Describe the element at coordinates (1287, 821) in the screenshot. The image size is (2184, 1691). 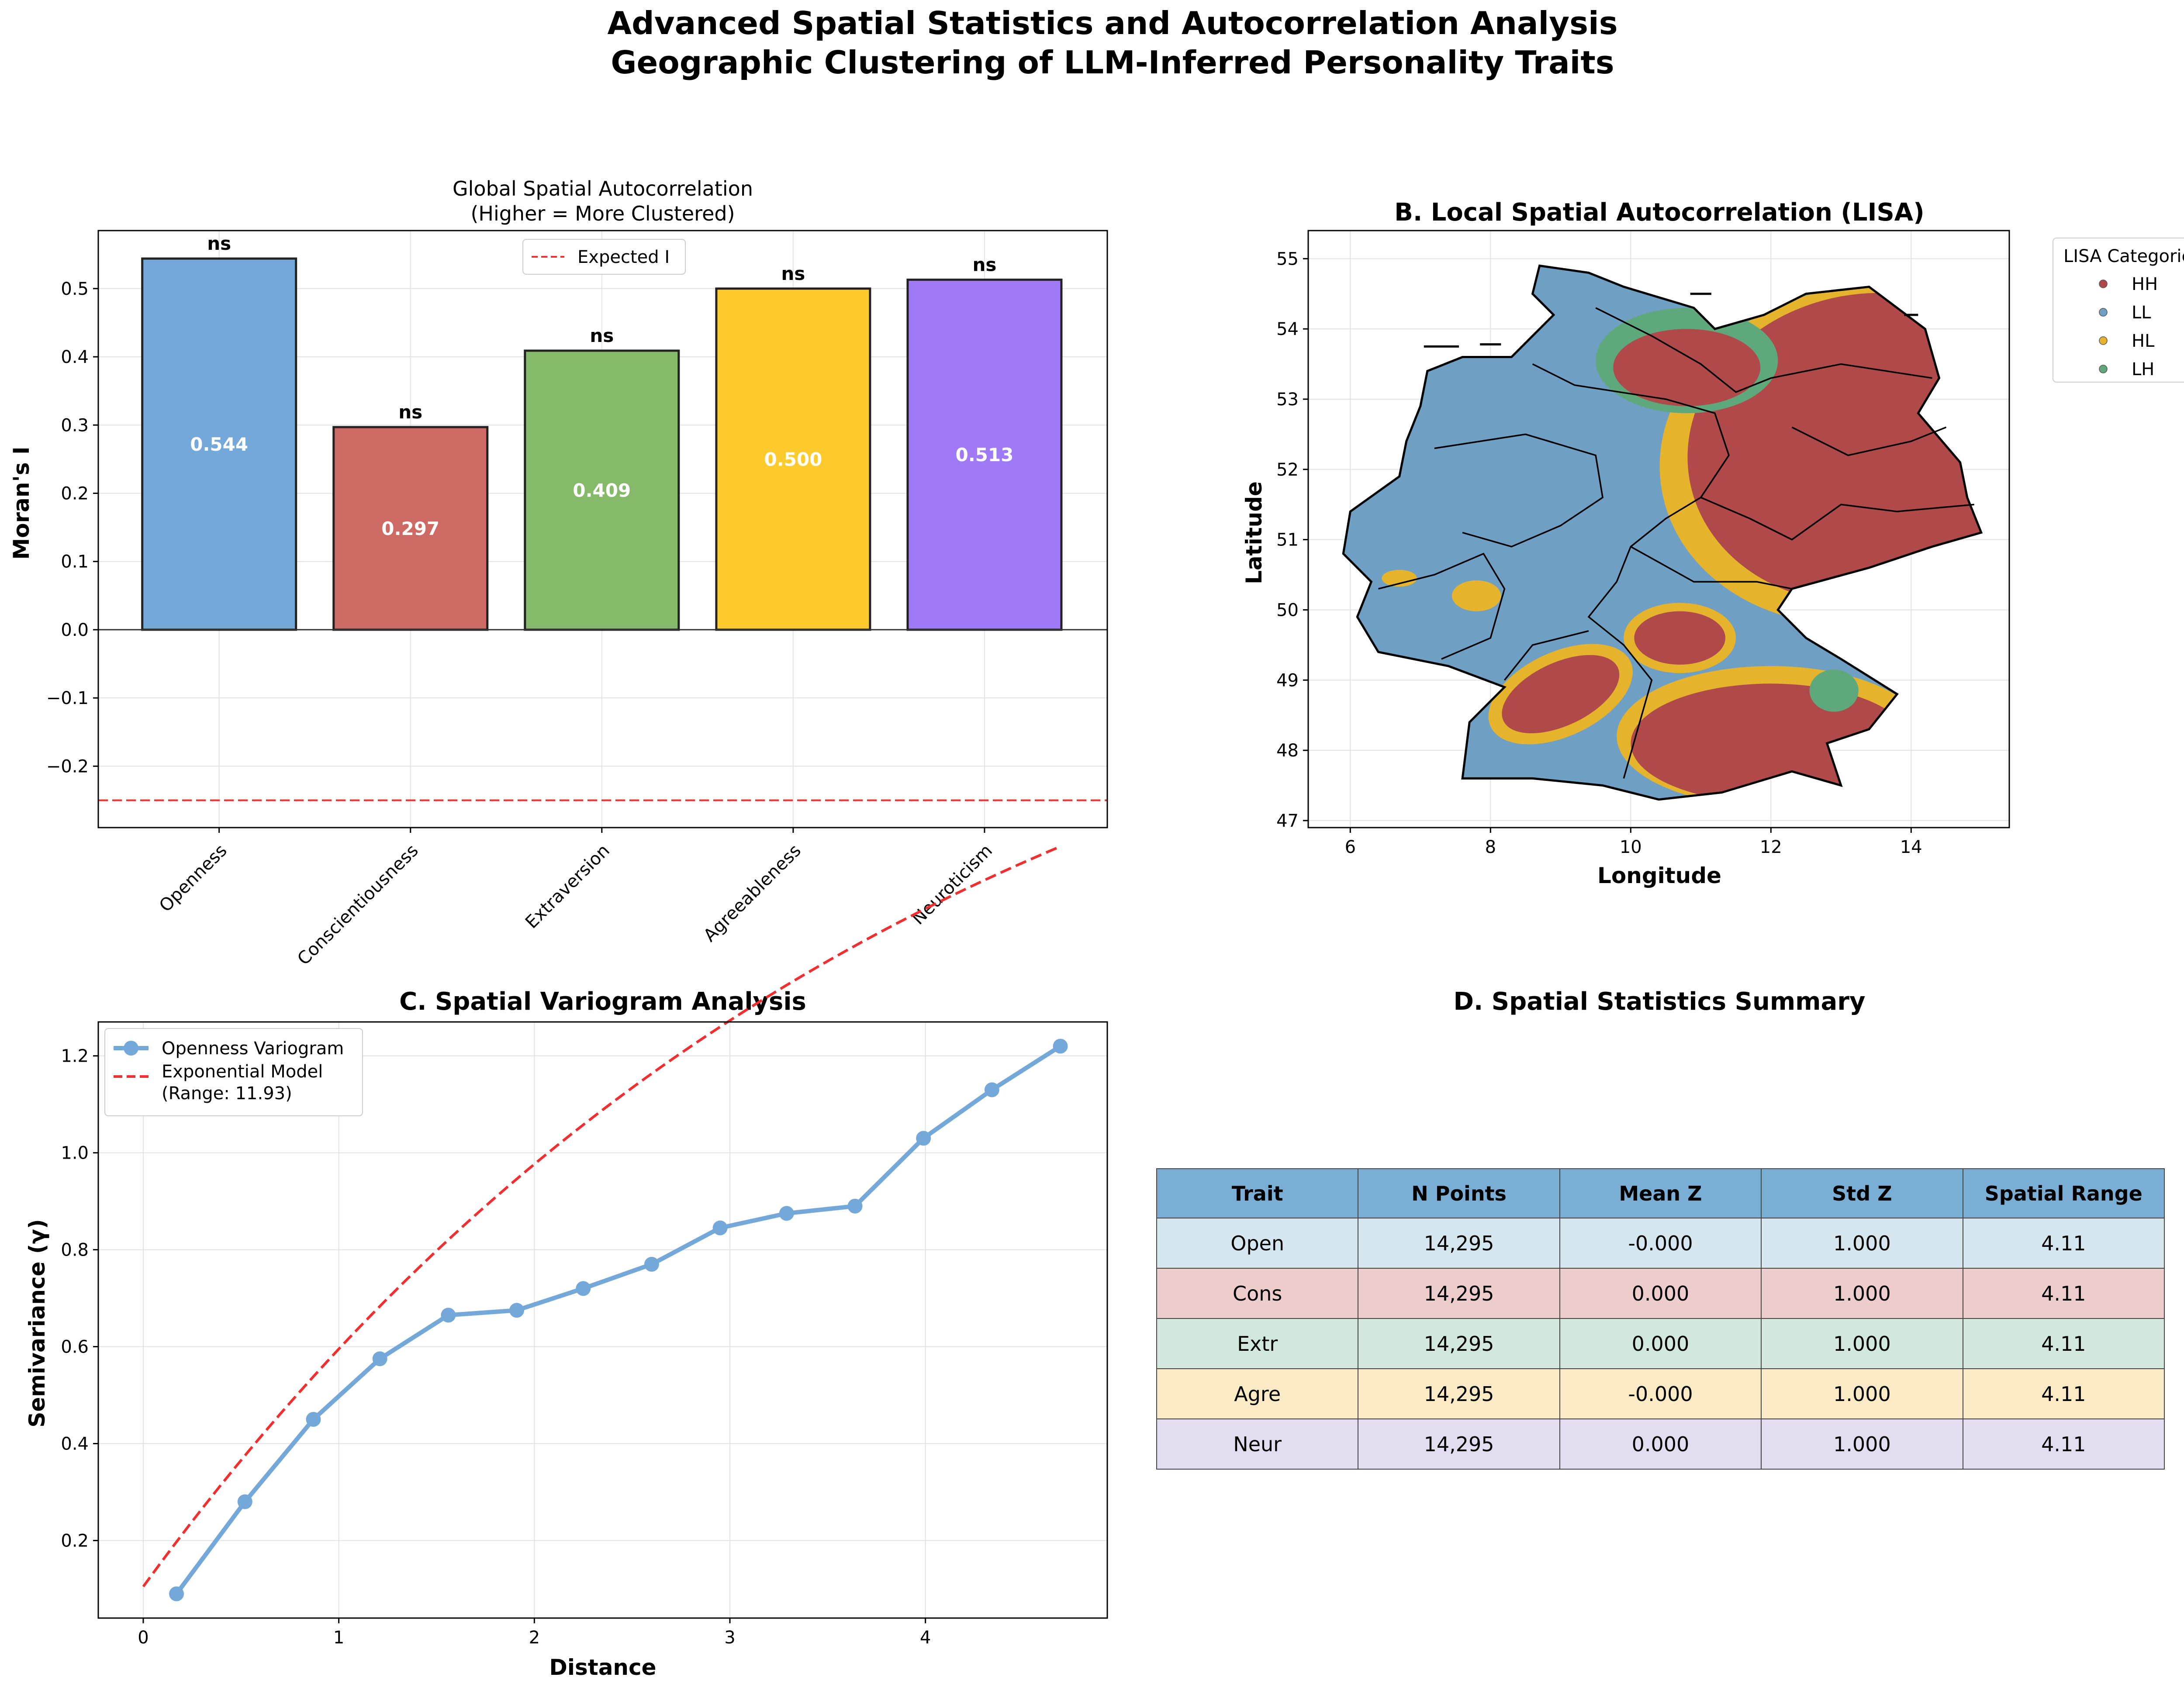
I see `y-tick-label: 47` at that location.